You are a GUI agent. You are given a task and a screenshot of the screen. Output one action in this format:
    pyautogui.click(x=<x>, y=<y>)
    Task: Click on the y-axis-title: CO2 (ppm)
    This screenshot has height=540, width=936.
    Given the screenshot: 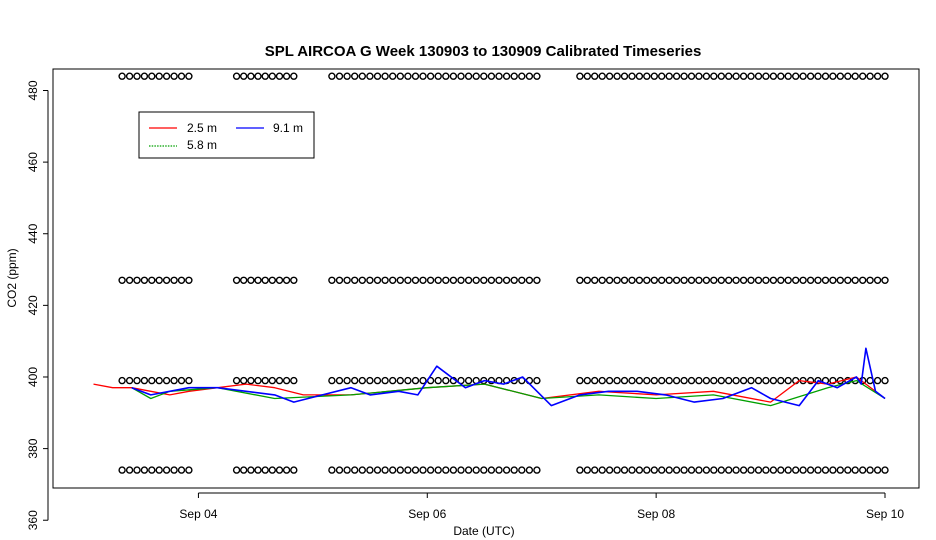 What is the action you would take?
    pyautogui.click(x=12, y=277)
    